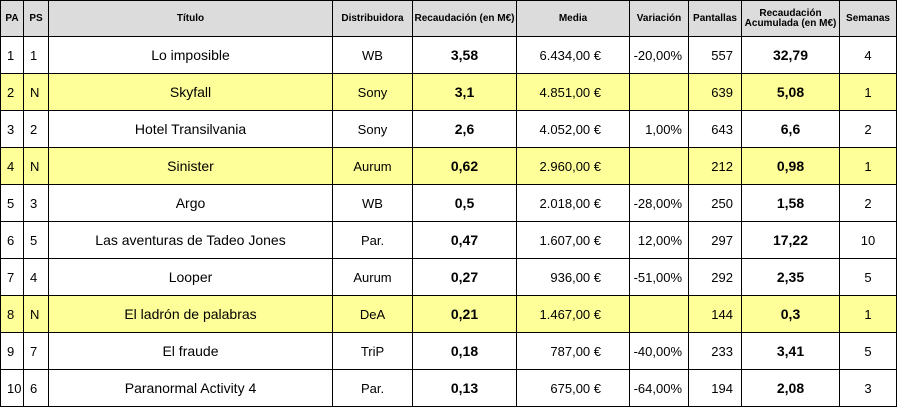 The image size is (897, 408). I want to click on cell-distribuidora: TriP, so click(372, 351).